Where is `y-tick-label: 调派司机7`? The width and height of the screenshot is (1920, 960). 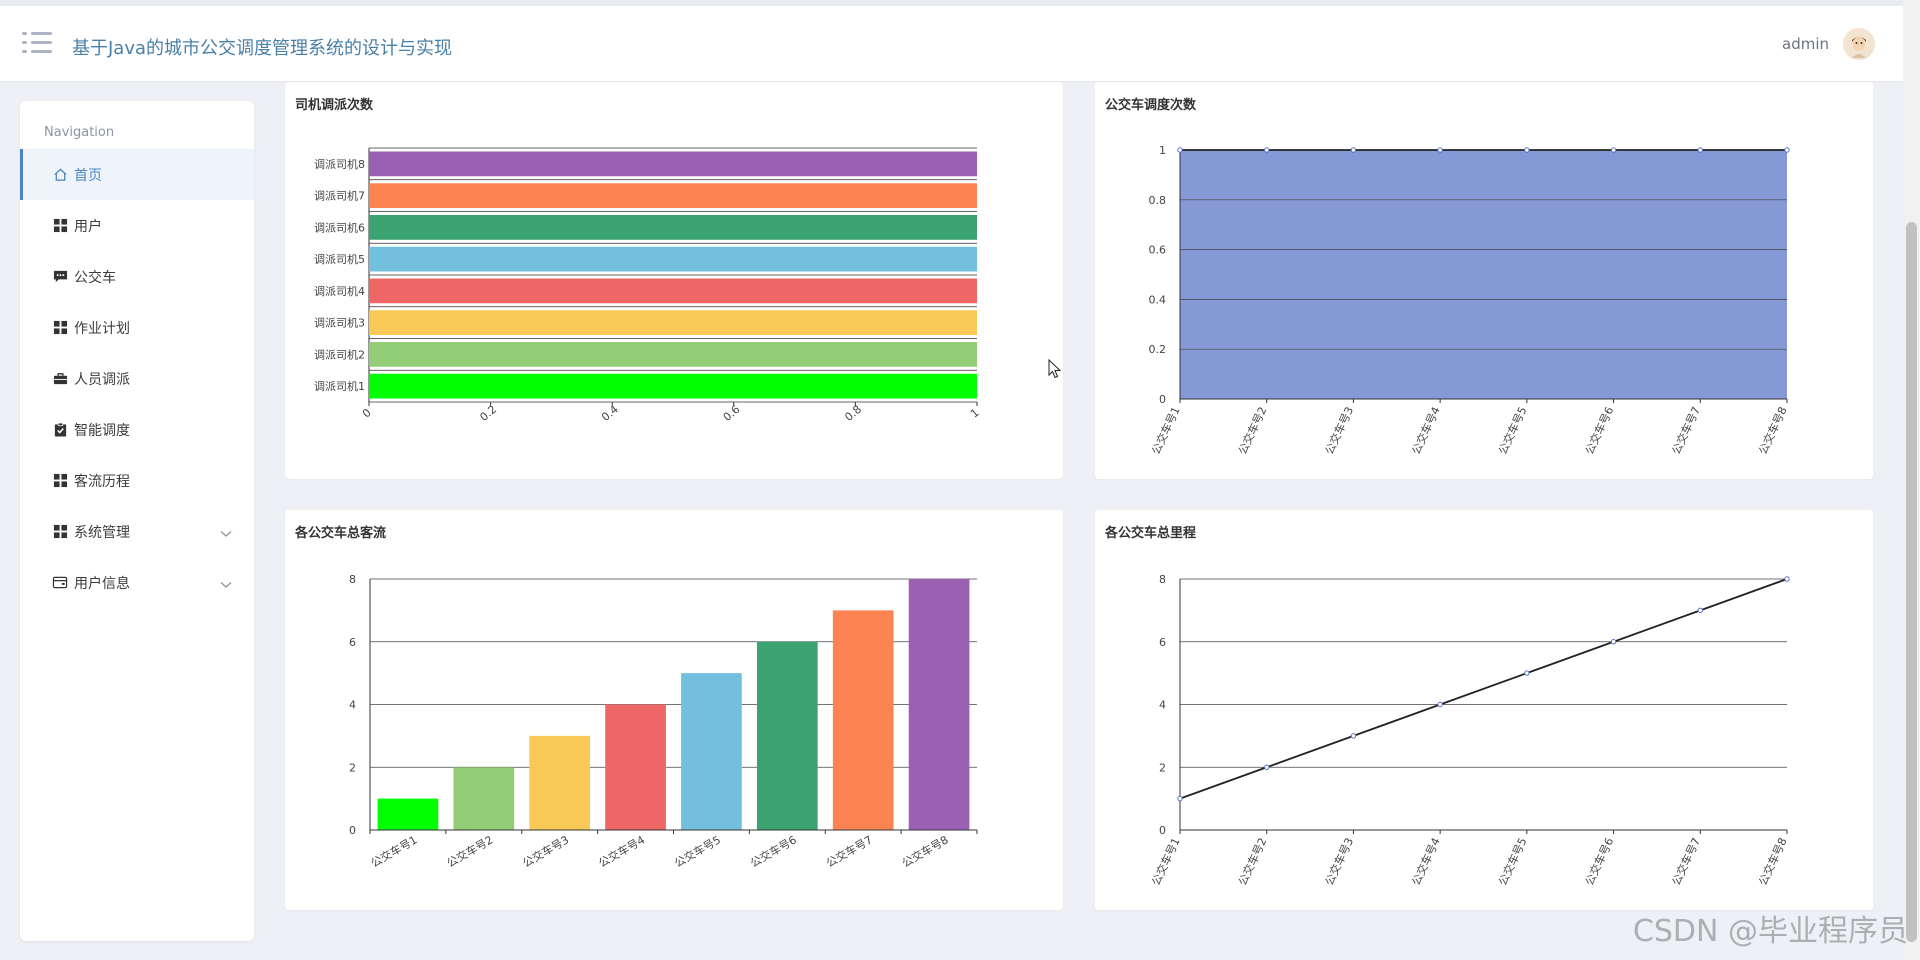 y-tick-label: 调派司机7 is located at coordinates (339, 196).